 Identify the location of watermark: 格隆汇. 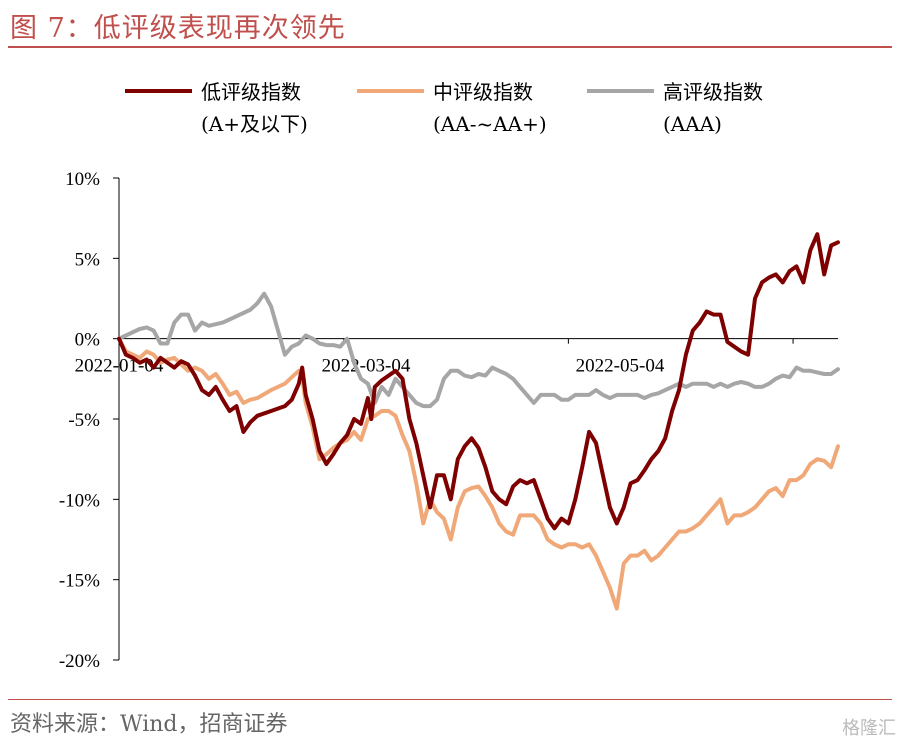
(869, 728).